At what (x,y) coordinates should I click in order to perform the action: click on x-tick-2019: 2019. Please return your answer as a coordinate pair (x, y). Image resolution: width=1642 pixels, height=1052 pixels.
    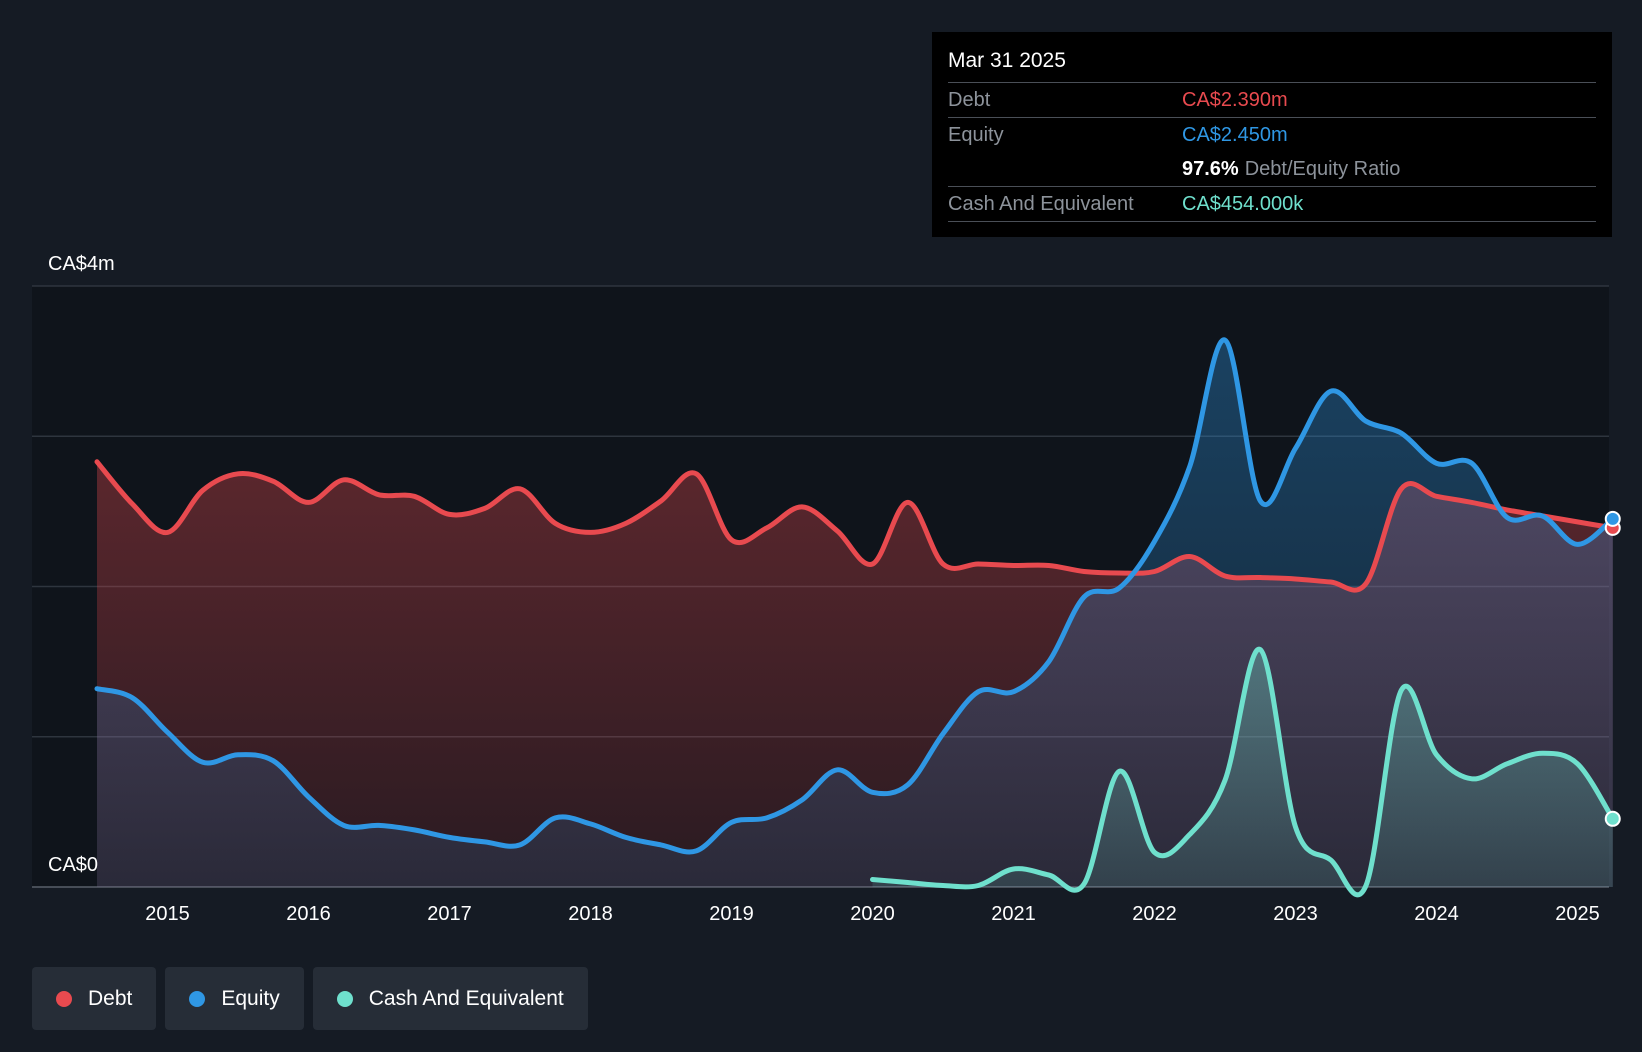
    Looking at the image, I should click on (731, 914).